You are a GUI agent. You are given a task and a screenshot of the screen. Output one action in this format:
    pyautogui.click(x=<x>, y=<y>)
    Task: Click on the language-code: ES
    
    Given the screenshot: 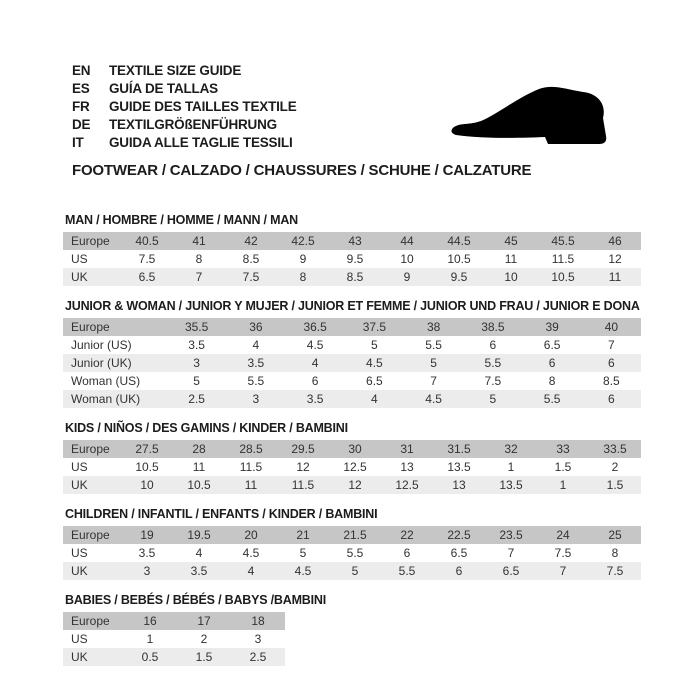 What is the action you would take?
    pyautogui.click(x=81, y=88)
    